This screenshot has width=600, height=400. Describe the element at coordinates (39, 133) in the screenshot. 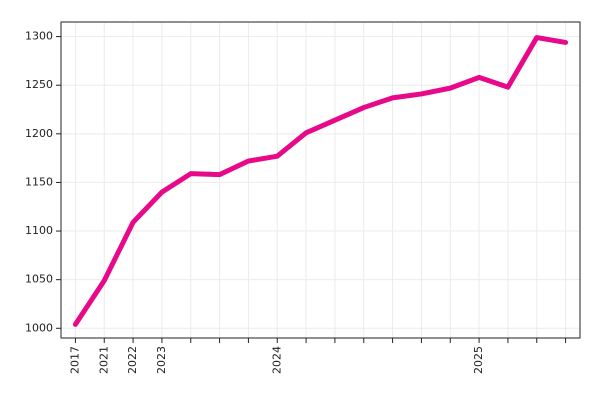

I see `y-tick-label: 1200` at that location.